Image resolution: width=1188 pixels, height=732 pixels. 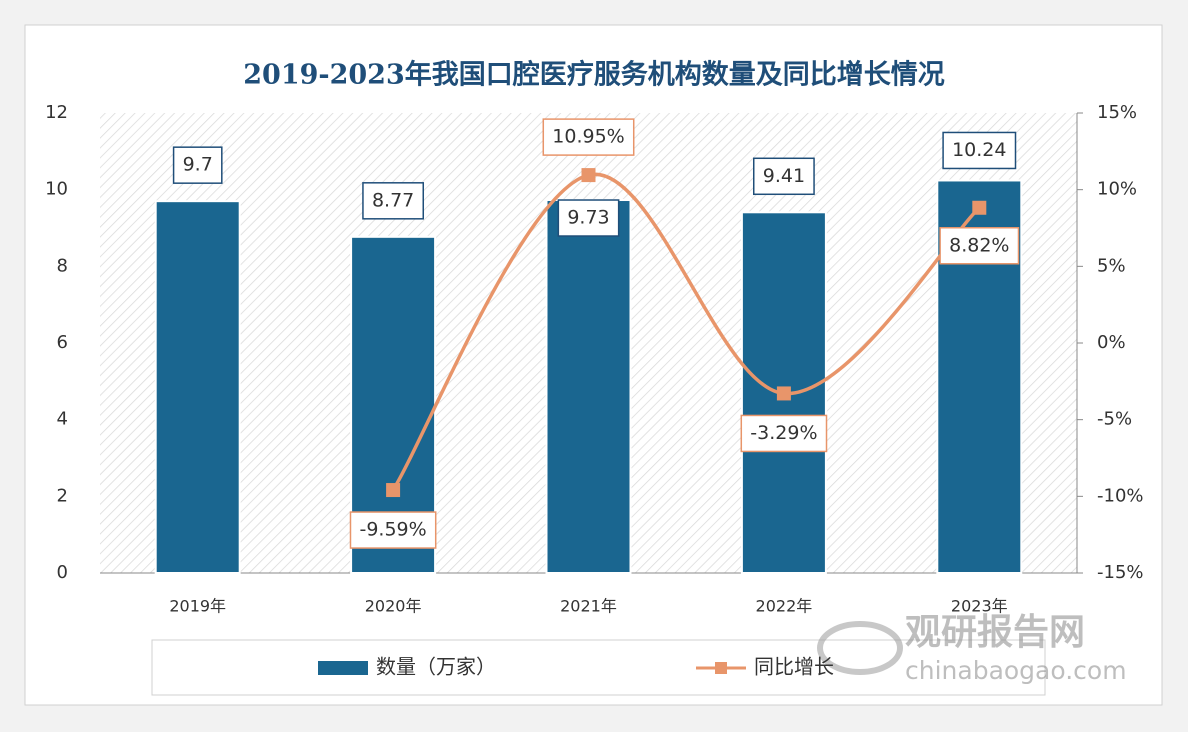 What do you see at coordinates (197, 606) in the screenshot?
I see `x-tick-label: 2019年` at bounding box center [197, 606].